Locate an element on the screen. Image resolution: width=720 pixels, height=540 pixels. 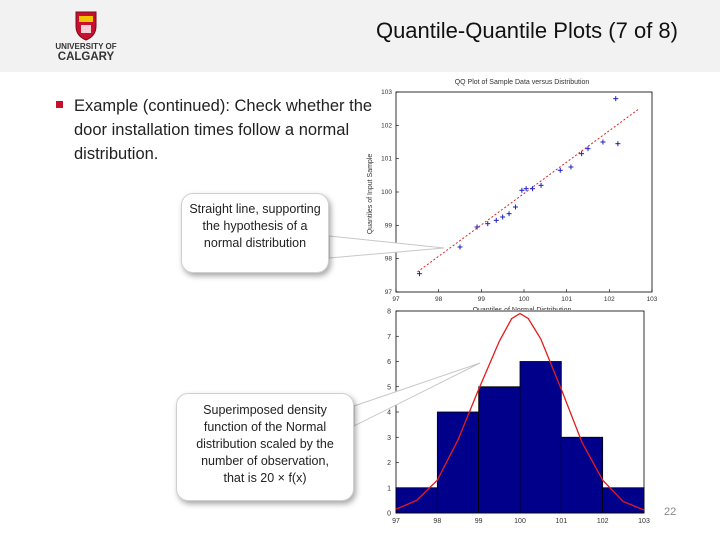
qq-y-tick-label: 98 is located at coordinates (389, 259).